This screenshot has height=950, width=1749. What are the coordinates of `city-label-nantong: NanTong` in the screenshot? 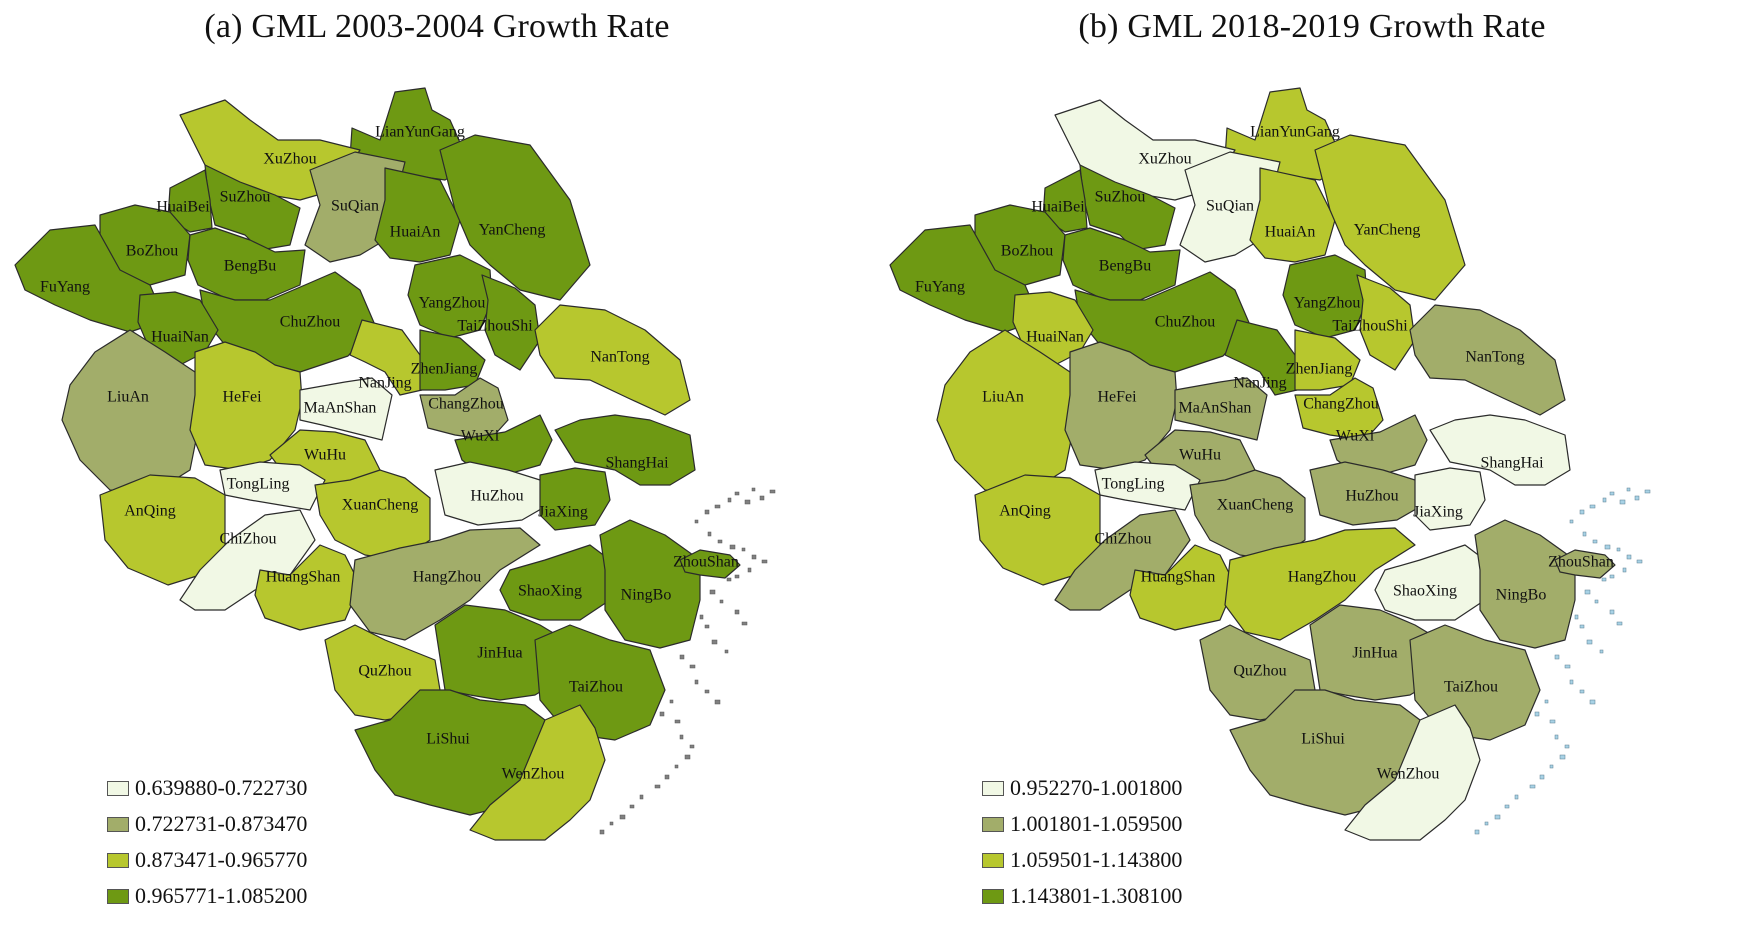 It's located at (1494, 357).